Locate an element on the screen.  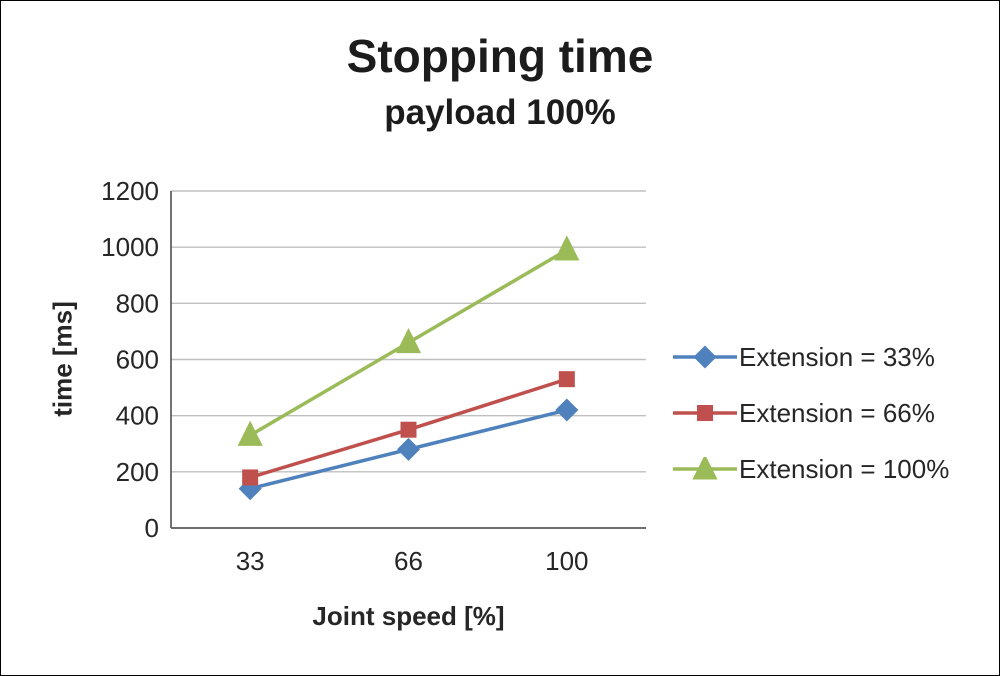
x-axis-label: Joint speed [%] is located at coordinates (408, 616).